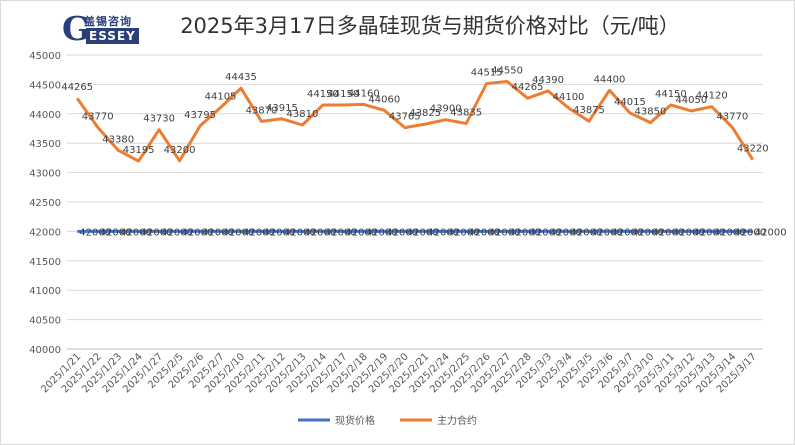  I want to click on y-tick-label: 42000, so click(45, 232).